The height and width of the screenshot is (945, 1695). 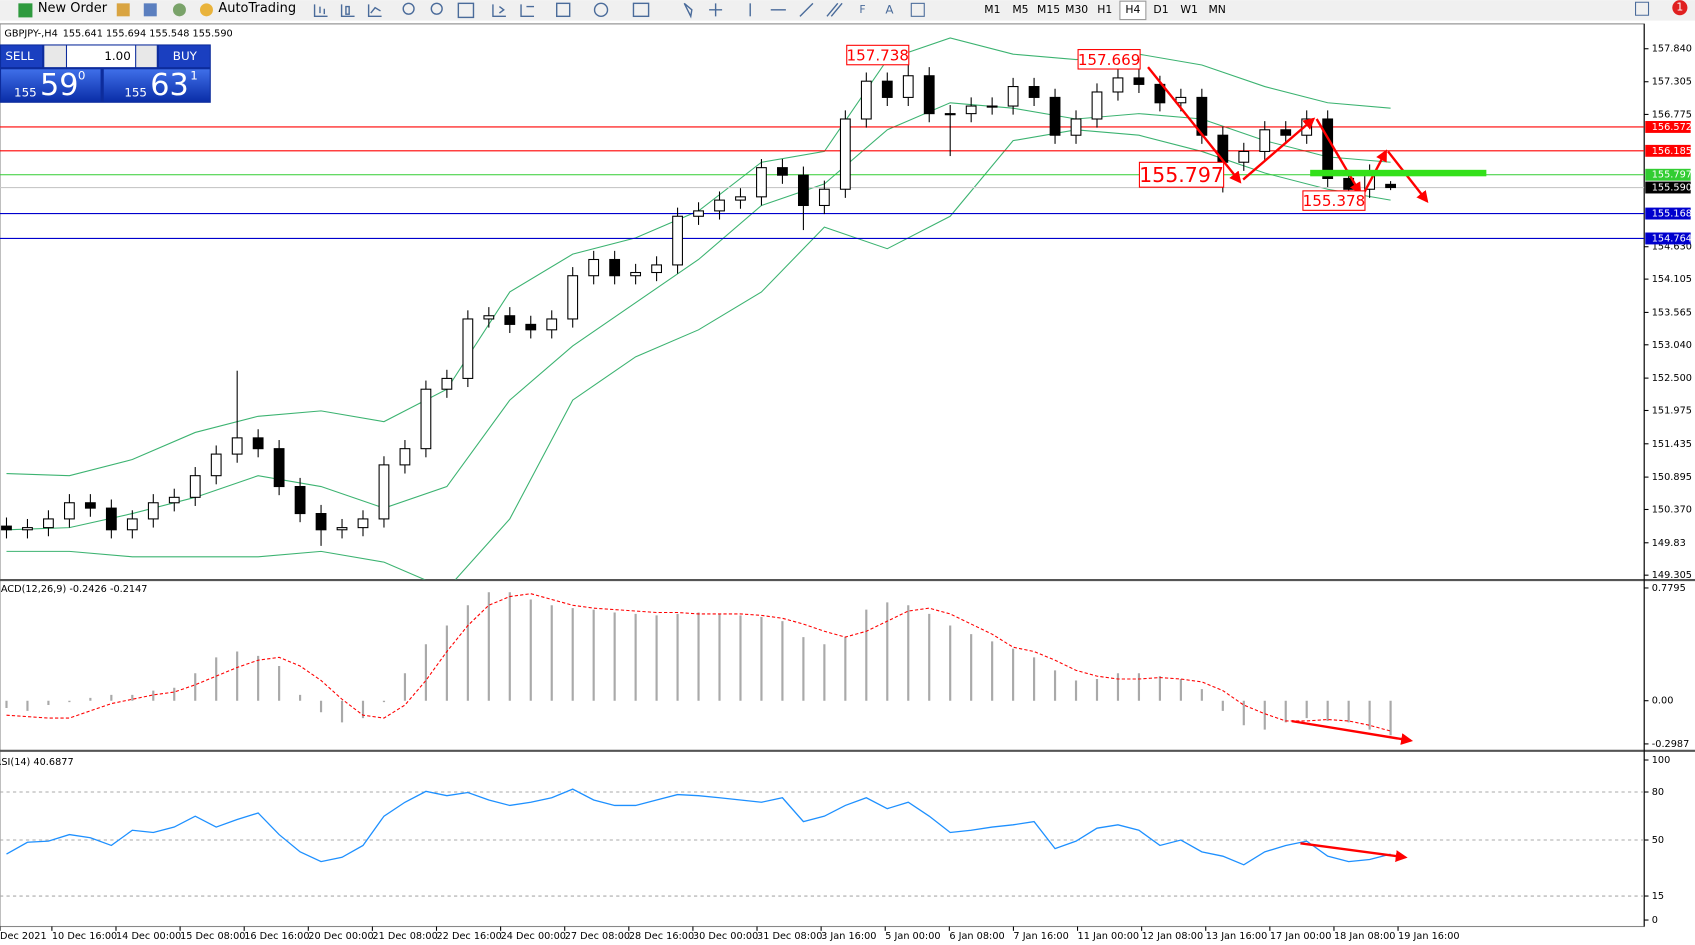 What do you see at coordinates (1279, 149) in the screenshot?
I see `trend-arrow` at bounding box center [1279, 149].